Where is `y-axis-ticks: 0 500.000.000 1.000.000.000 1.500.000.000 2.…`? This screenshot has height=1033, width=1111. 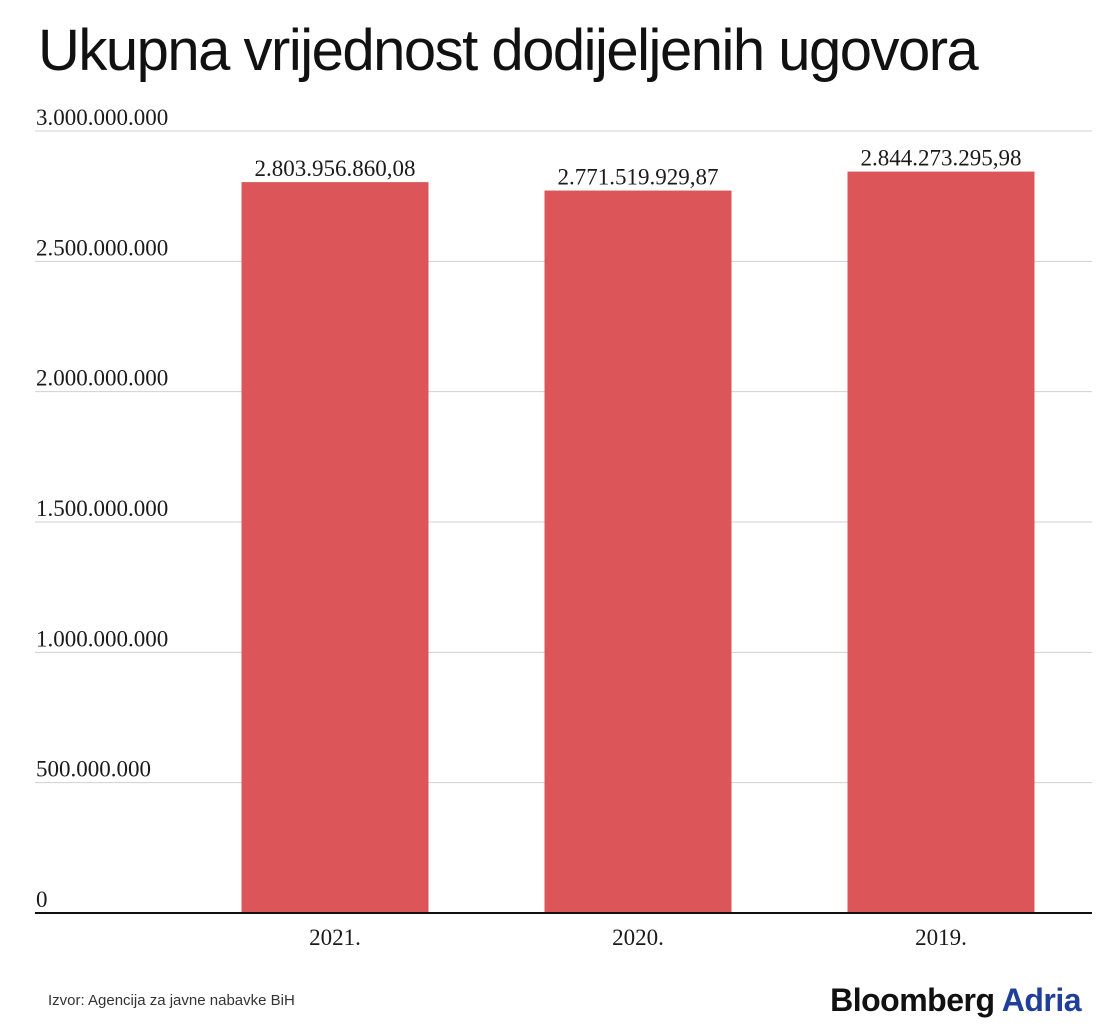 y-axis-ticks: 0 500.000.000 1.000.000.000 1.500.000.000 2.… is located at coordinates (102, 508).